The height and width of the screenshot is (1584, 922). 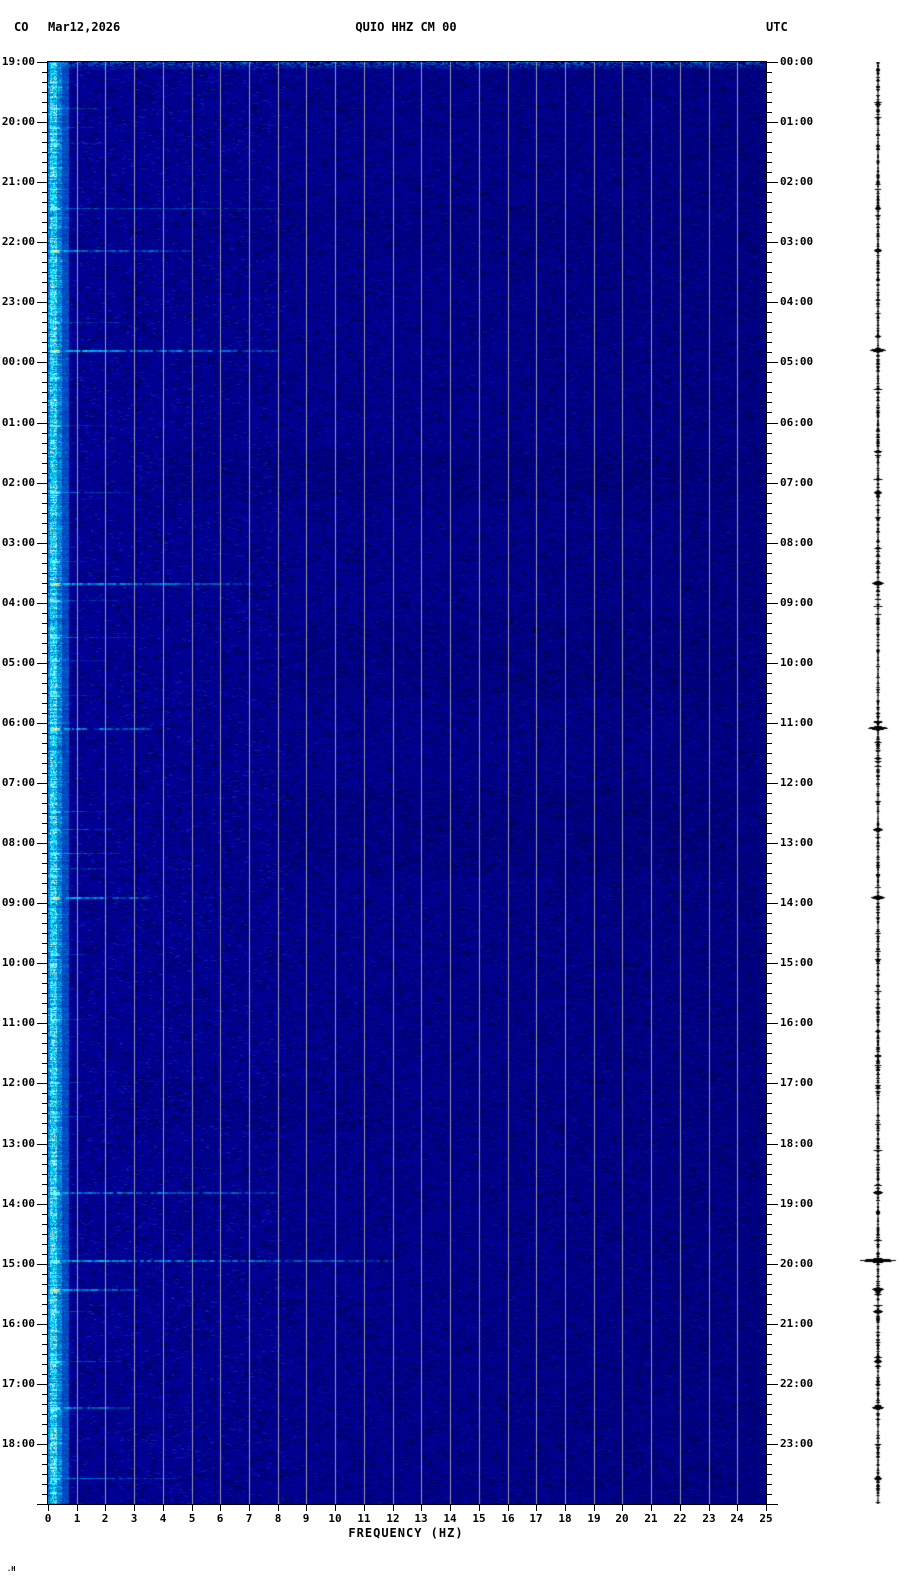 I want to click on left-time-label: 16:00, so click(x=18, y=1323).